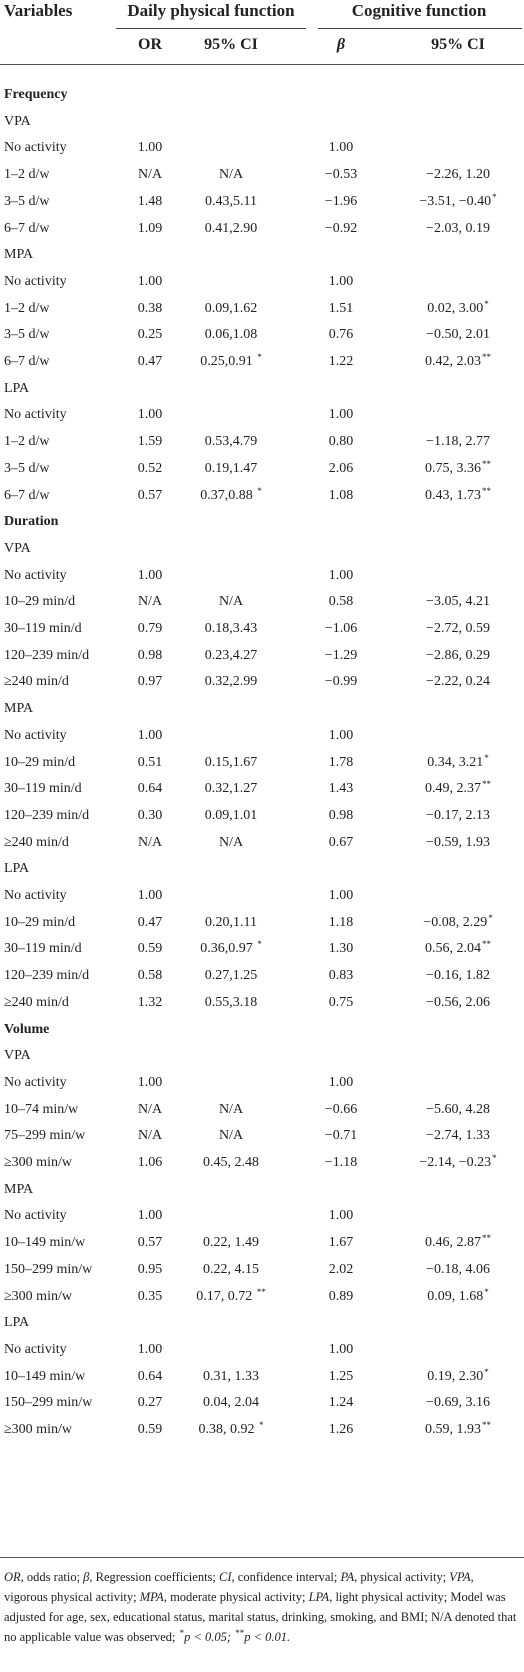 The image size is (524, 1672). Describe the element at coordinates (458, 788) in the screenshot. I see `ci2-cell: 0.49, 2.37**` at that location.